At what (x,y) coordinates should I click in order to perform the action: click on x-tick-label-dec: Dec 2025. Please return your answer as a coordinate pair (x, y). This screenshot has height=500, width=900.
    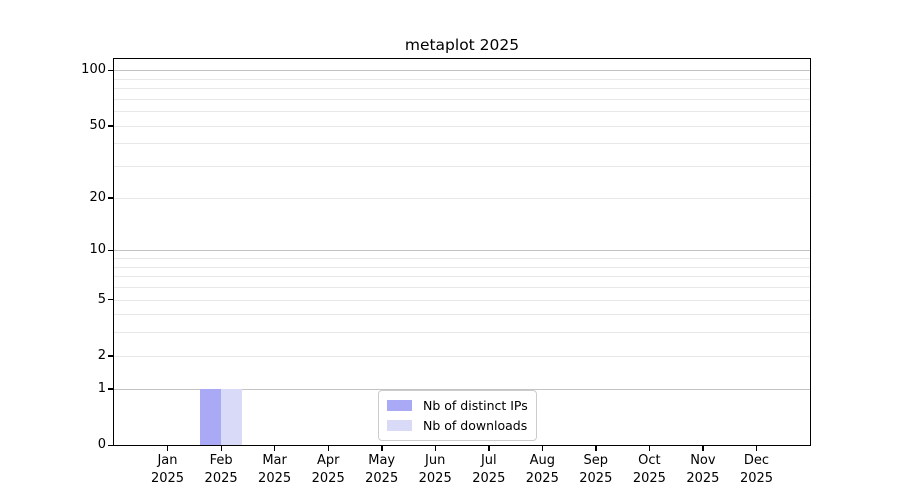
    Looking at the image, I should click on (757, 469).